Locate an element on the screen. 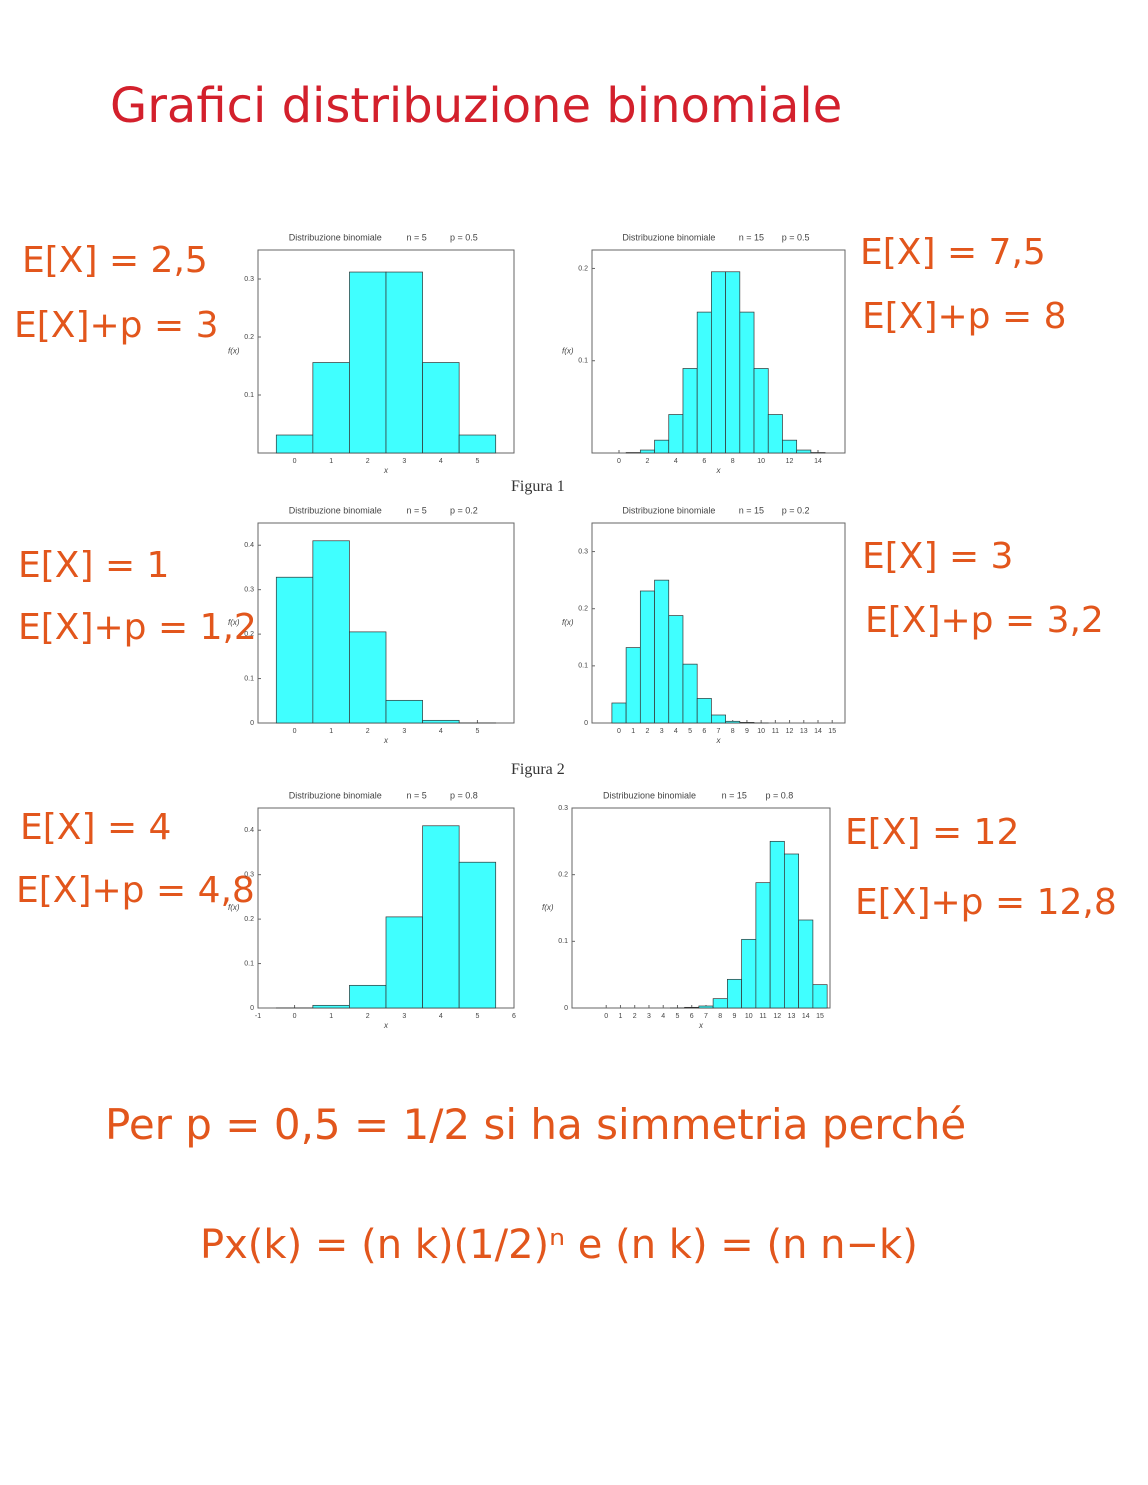  annotation: E[X] = 4 is located at coordinates (96, 827).